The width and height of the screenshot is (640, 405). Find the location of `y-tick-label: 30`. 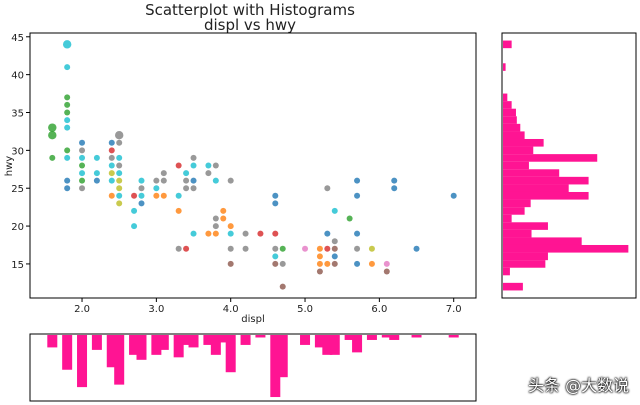

y-tick-label: 30 is located at coordinates (17, 151).